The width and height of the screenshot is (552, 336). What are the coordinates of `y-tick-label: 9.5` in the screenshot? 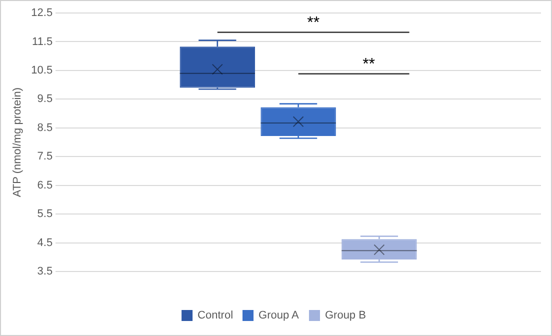 It's located at (45, 99).